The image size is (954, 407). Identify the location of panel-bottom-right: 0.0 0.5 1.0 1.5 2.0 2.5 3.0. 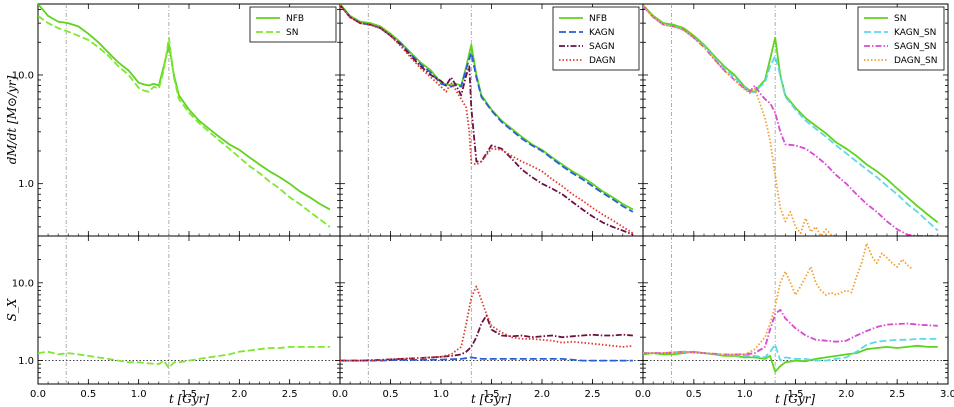
(794, 317).